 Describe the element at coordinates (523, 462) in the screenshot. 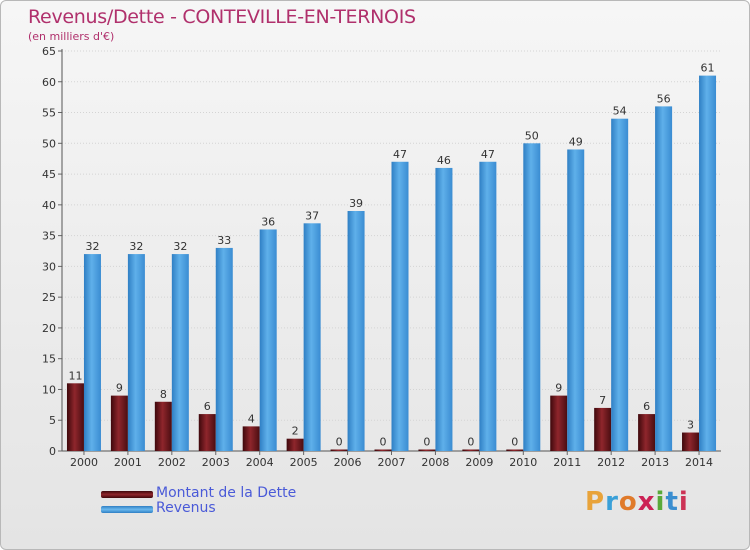

I see `x-tick-label: 2010` at that location.